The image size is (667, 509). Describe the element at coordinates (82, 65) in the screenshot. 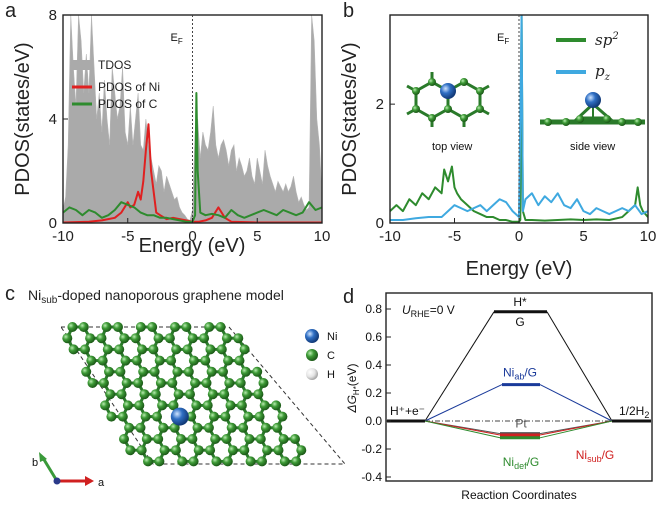

I see `legend-swatch-tdos` at that location.